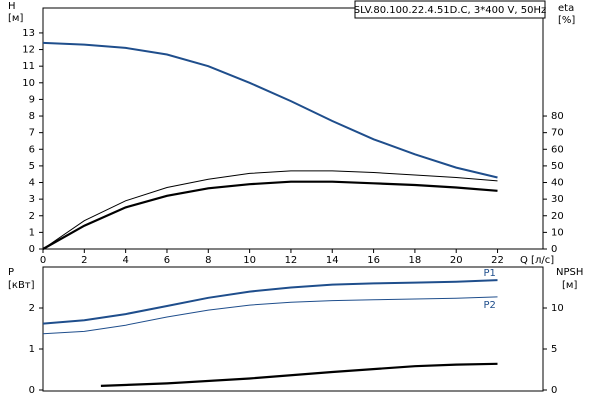 This screenshot has height=400, width=600. I want to click on y2-tick-label: 50, so click(557, 166).